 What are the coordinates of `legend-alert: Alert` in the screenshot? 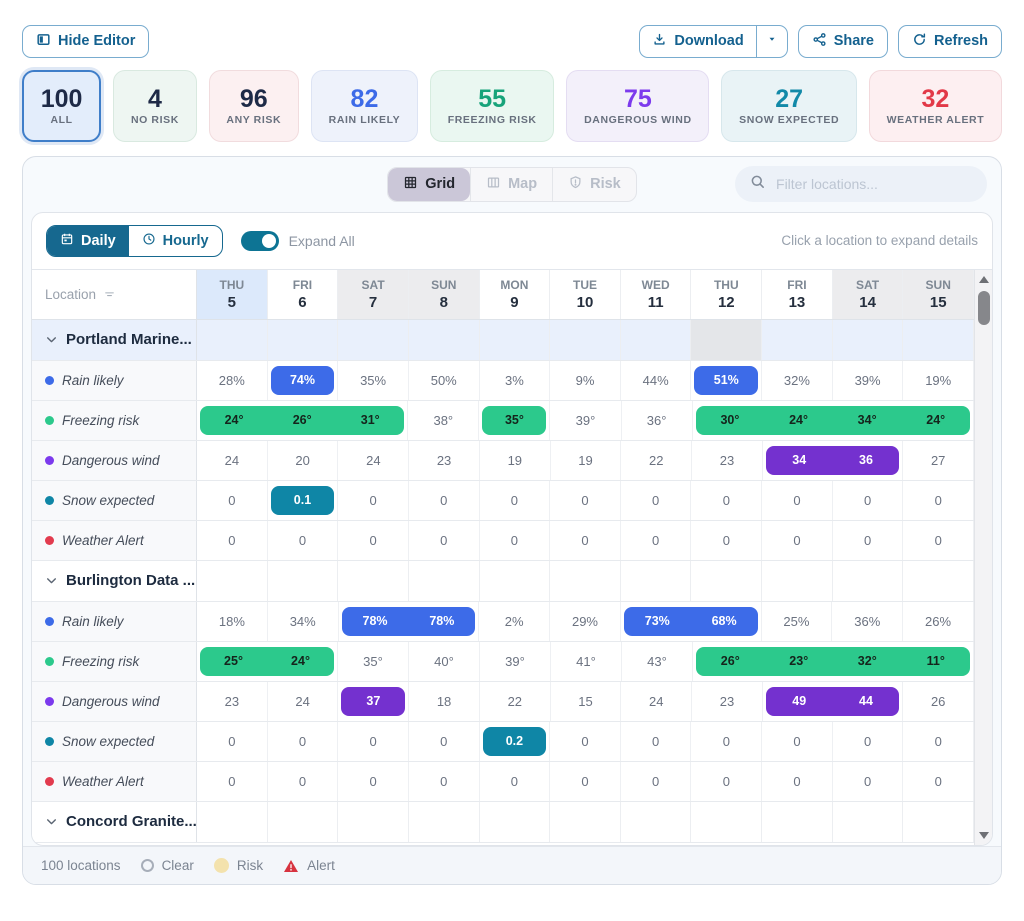 It's located at (309, 865).